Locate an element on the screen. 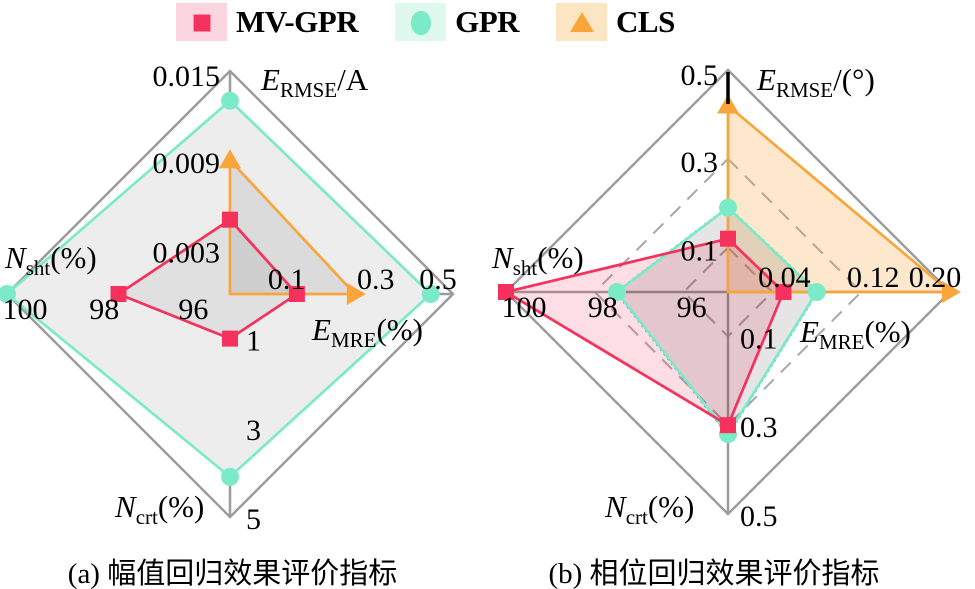 Image resolution: width=975 pixels, height=589 pixels. tick-label-top: 0.5 is located at coordinates (700, 75).